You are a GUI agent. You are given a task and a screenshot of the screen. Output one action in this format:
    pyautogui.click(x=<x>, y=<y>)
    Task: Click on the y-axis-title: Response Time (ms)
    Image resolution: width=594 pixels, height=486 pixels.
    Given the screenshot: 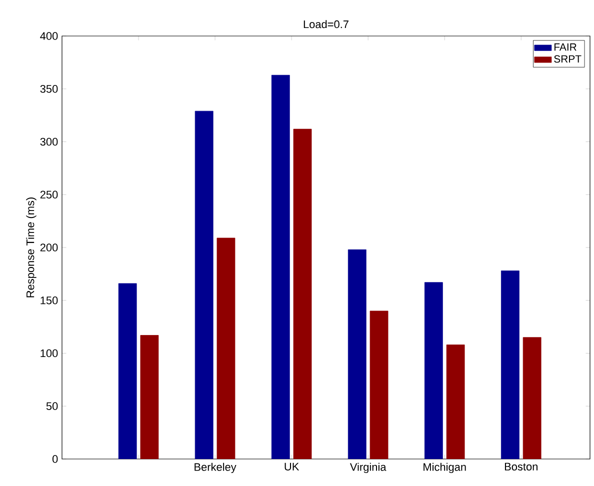 What is the action you would take?
    pyautogui.click(x=31, y=248)
    